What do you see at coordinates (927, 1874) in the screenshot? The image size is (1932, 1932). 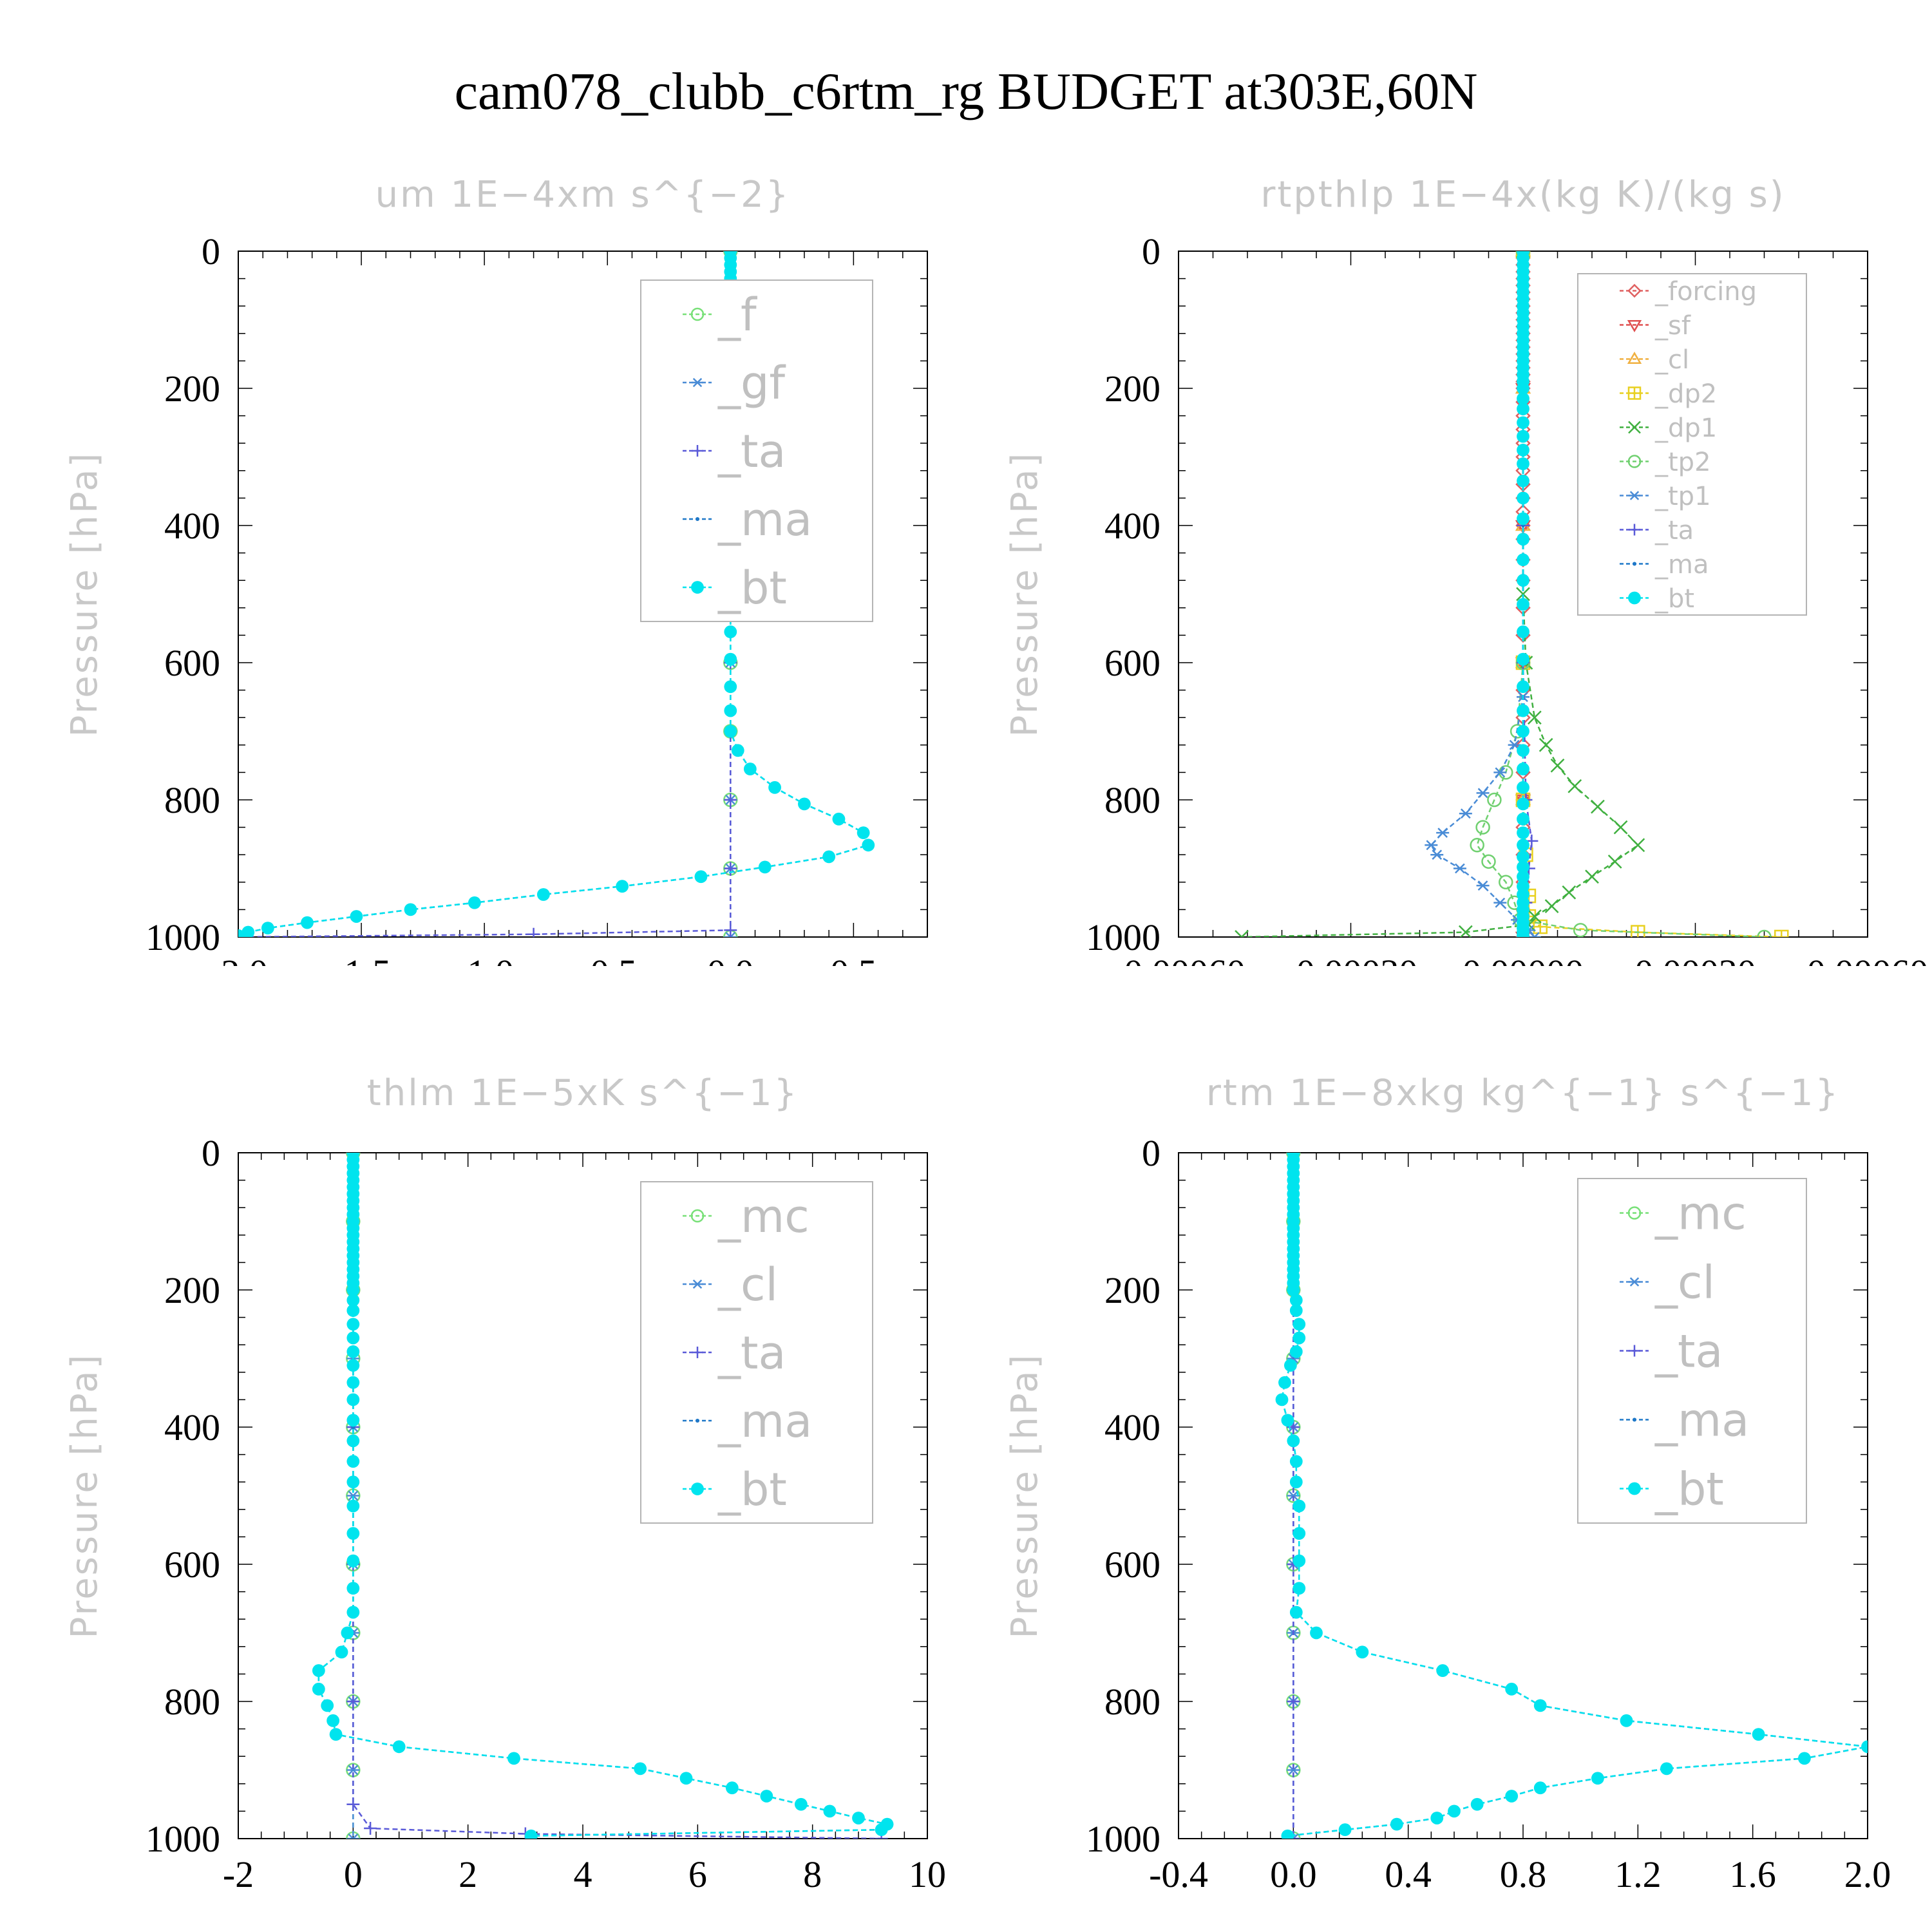 I see `x-tick-label: 10` at bounding box center [927, 1874].